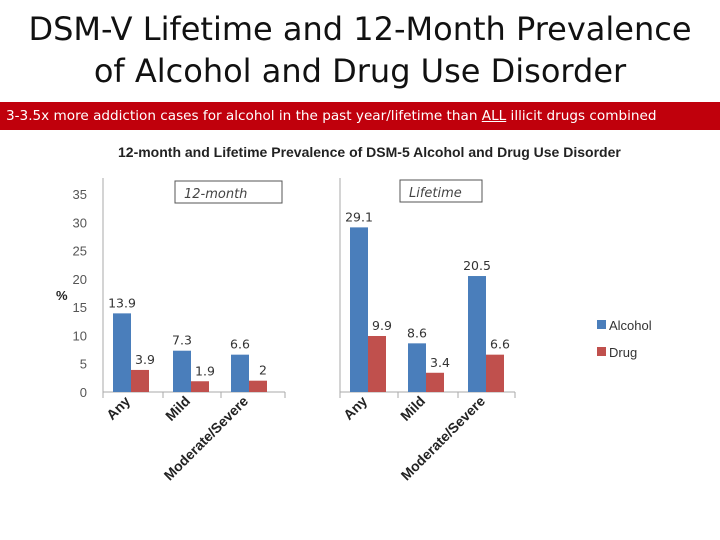 This screenshot has width=720, height=540. I want to click on bar-12-month-mild-drug, so click(200, 386).